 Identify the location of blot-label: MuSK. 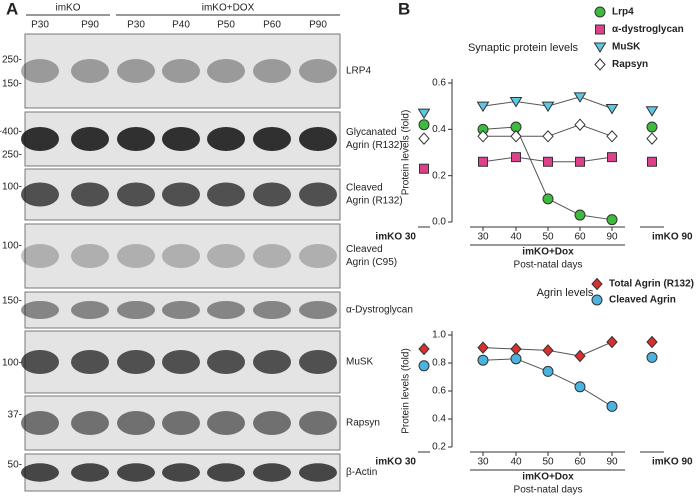
(360, 362).